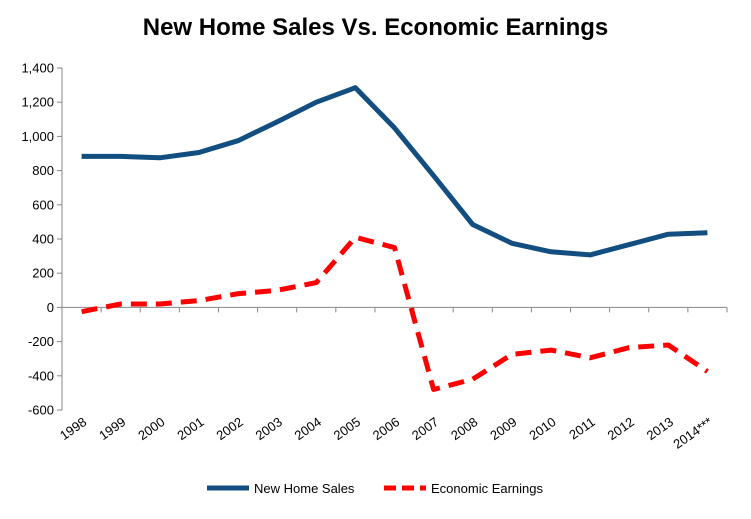  What do you see at coordinates (304, 488) in the screenshot?
I see `legend-label: New Home Sales` at bounding box center [304, 488].